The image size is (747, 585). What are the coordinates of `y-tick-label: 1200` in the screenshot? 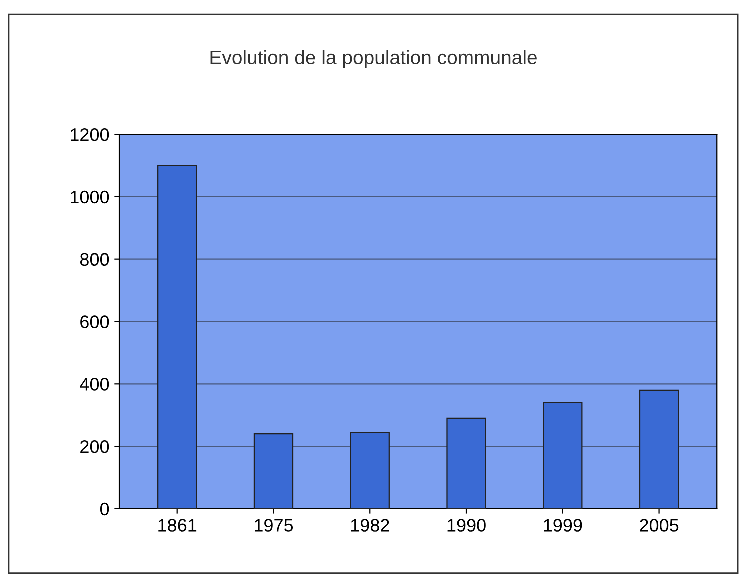 It's located at (90, 135).